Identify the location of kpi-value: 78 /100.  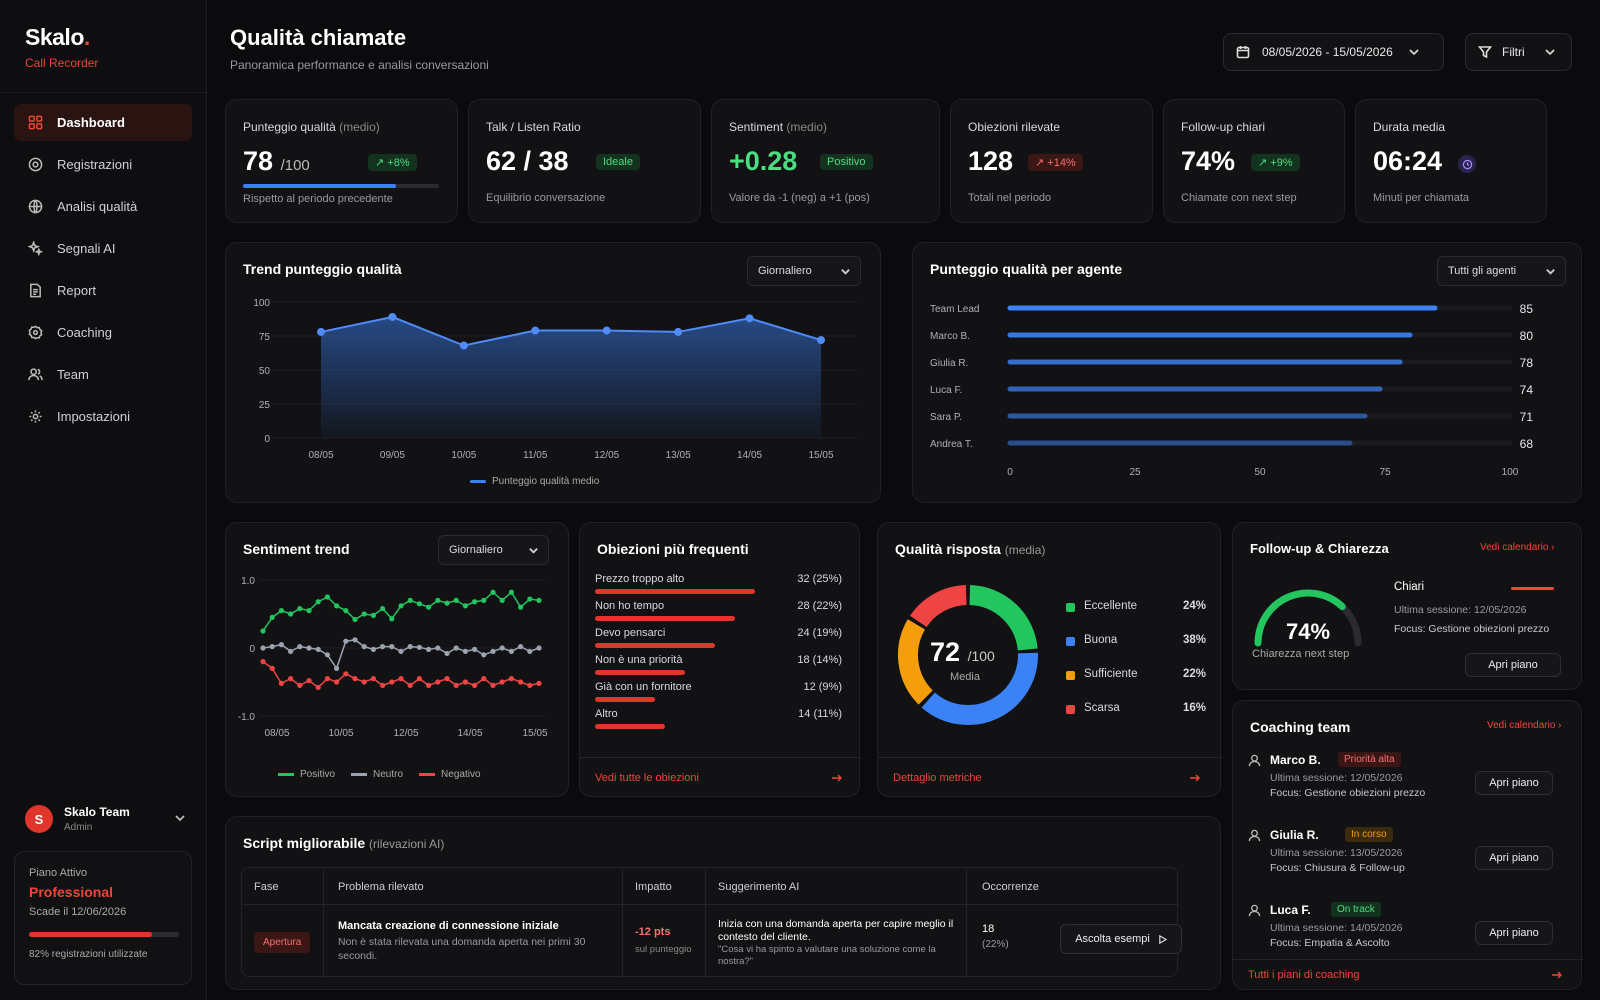
(276, 161).